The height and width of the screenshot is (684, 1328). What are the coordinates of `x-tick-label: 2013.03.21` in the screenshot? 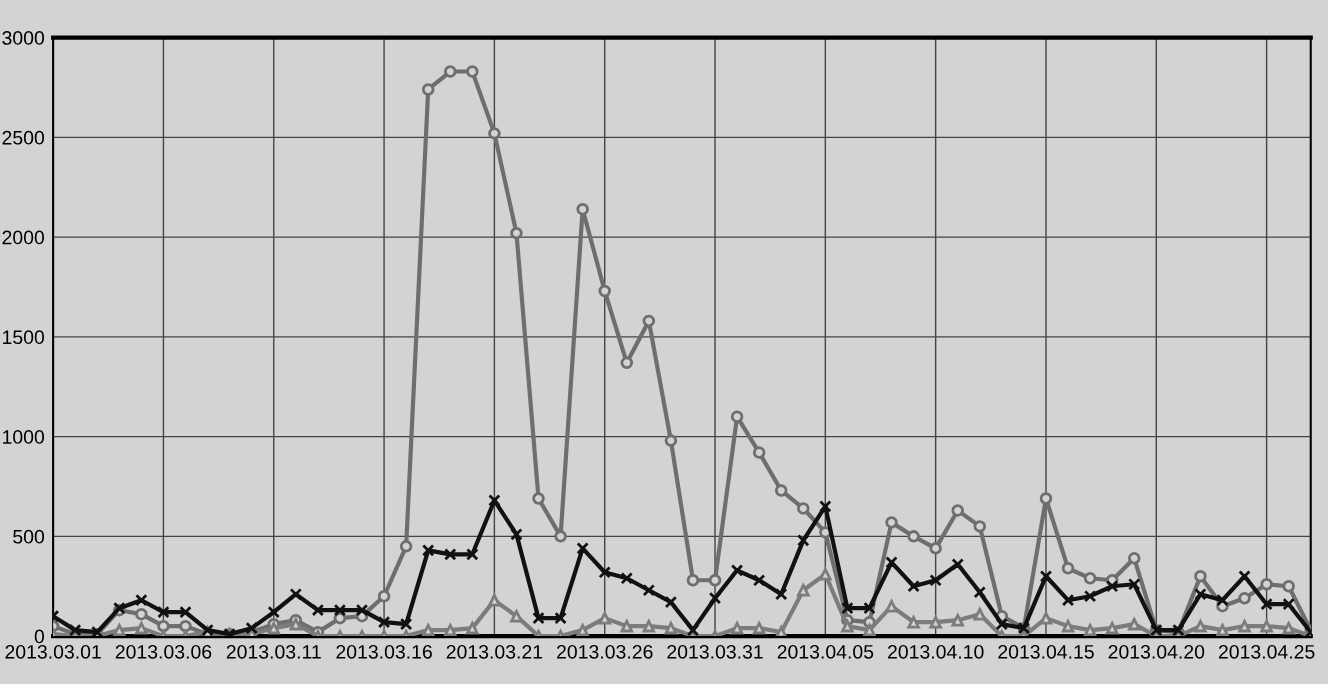 It's located at (494, 651).